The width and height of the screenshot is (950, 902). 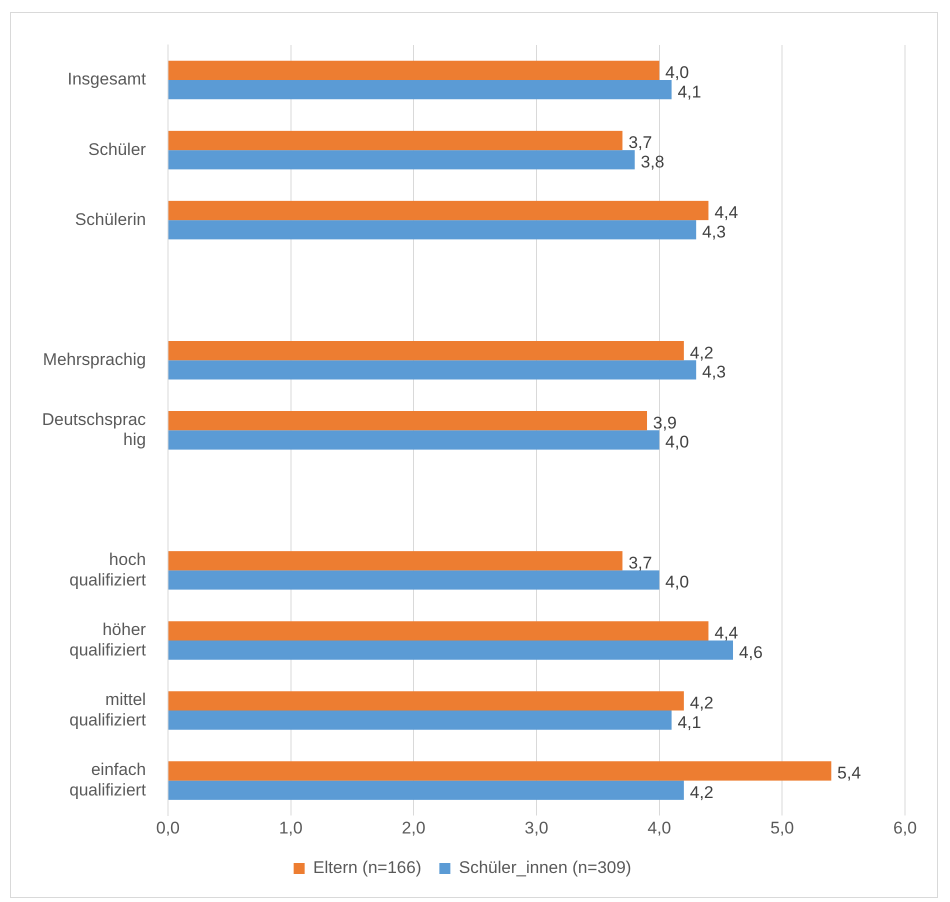 What do you see at coordinates (849, 773) in the screenshot?
I see `data-label: 5,4` at bounding box center [849, 773].